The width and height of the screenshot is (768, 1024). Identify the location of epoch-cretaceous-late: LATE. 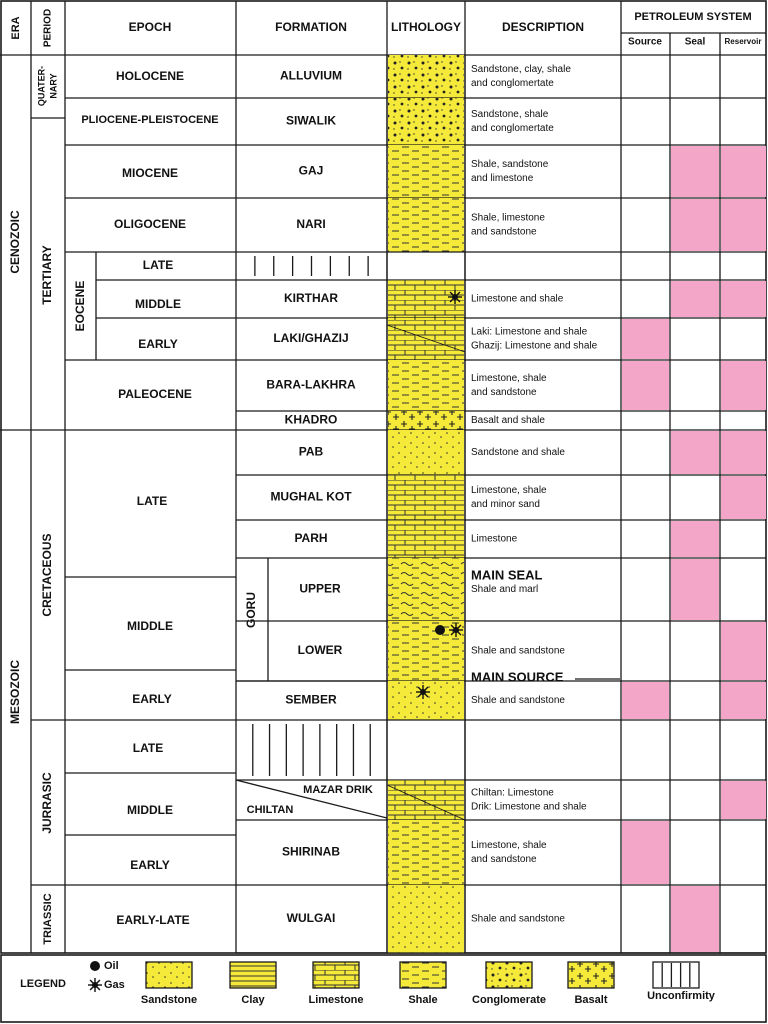
(152, 501).